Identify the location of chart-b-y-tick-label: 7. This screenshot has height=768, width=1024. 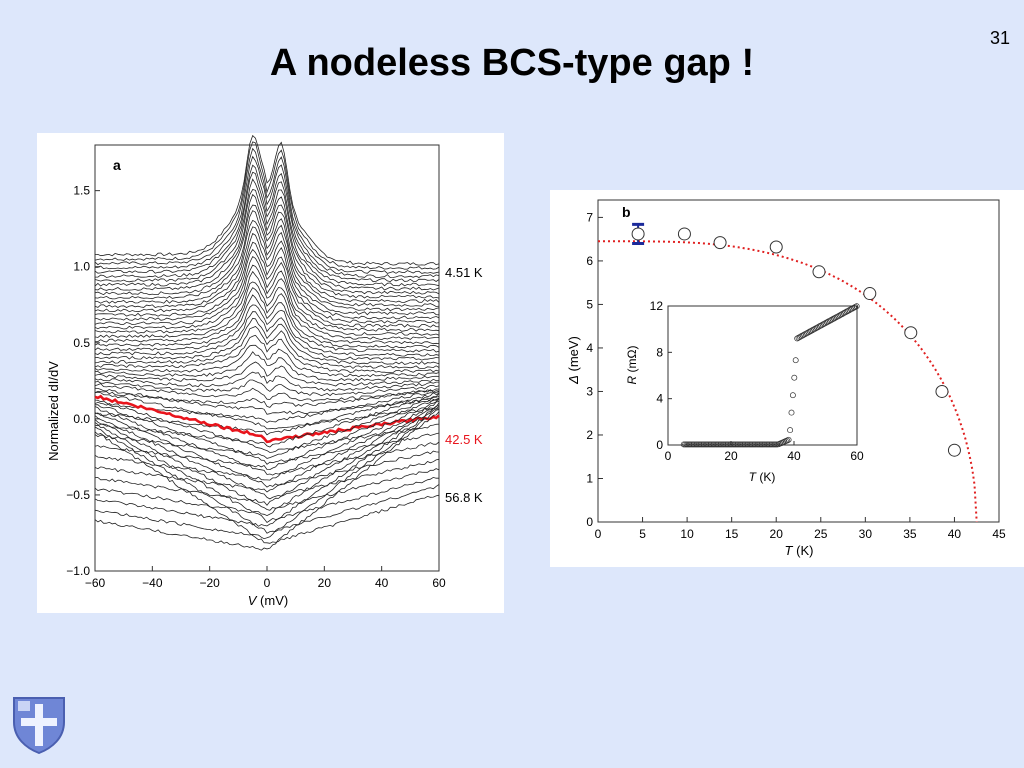
(589, 217).